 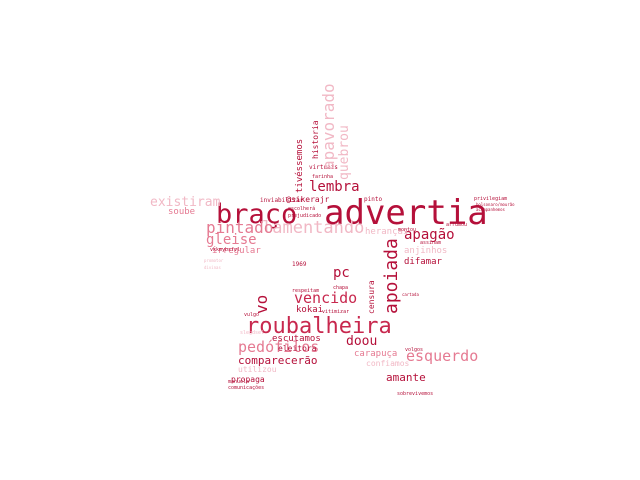 What do you see at coordinates (185, 202) in the screenshot?
I see `word-existiram: existiram` at bounding box center [185, 202].